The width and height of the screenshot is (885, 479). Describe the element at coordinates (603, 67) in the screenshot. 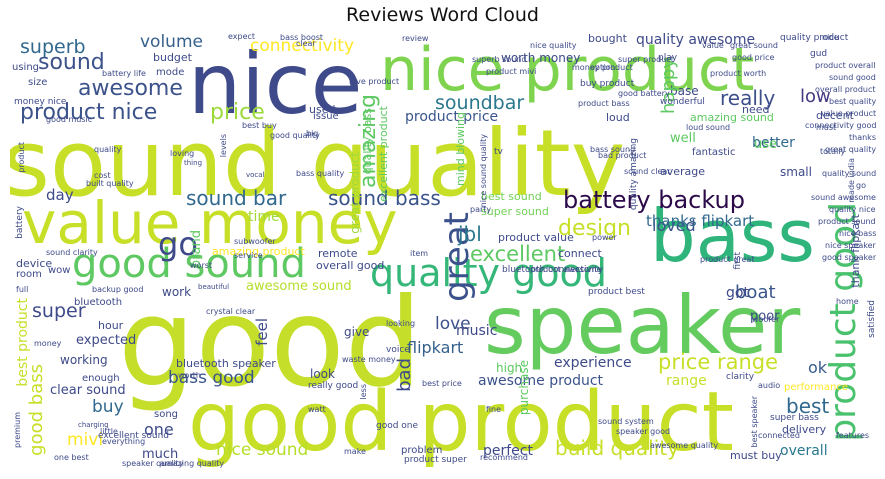

I see `cloud-word-option: option` at that location.